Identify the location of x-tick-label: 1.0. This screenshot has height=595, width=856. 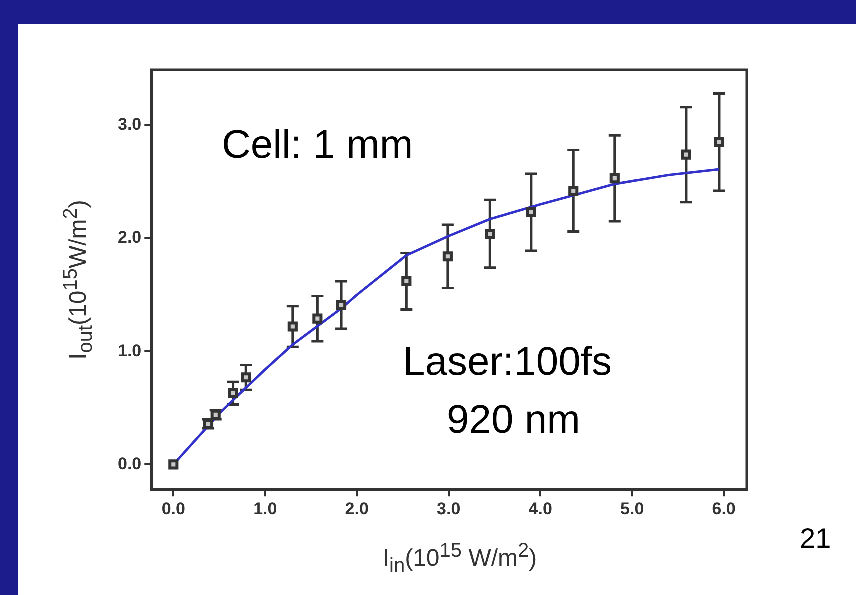
(266, 508).